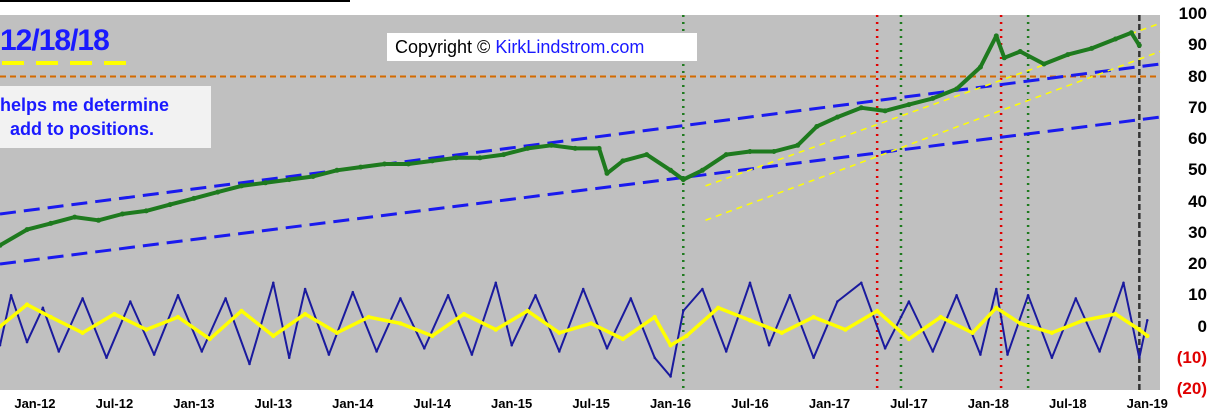 The height and width of the screenshot is (415, 1211). I want to click on x-tick-label: Jul-12, so click(114, 403).